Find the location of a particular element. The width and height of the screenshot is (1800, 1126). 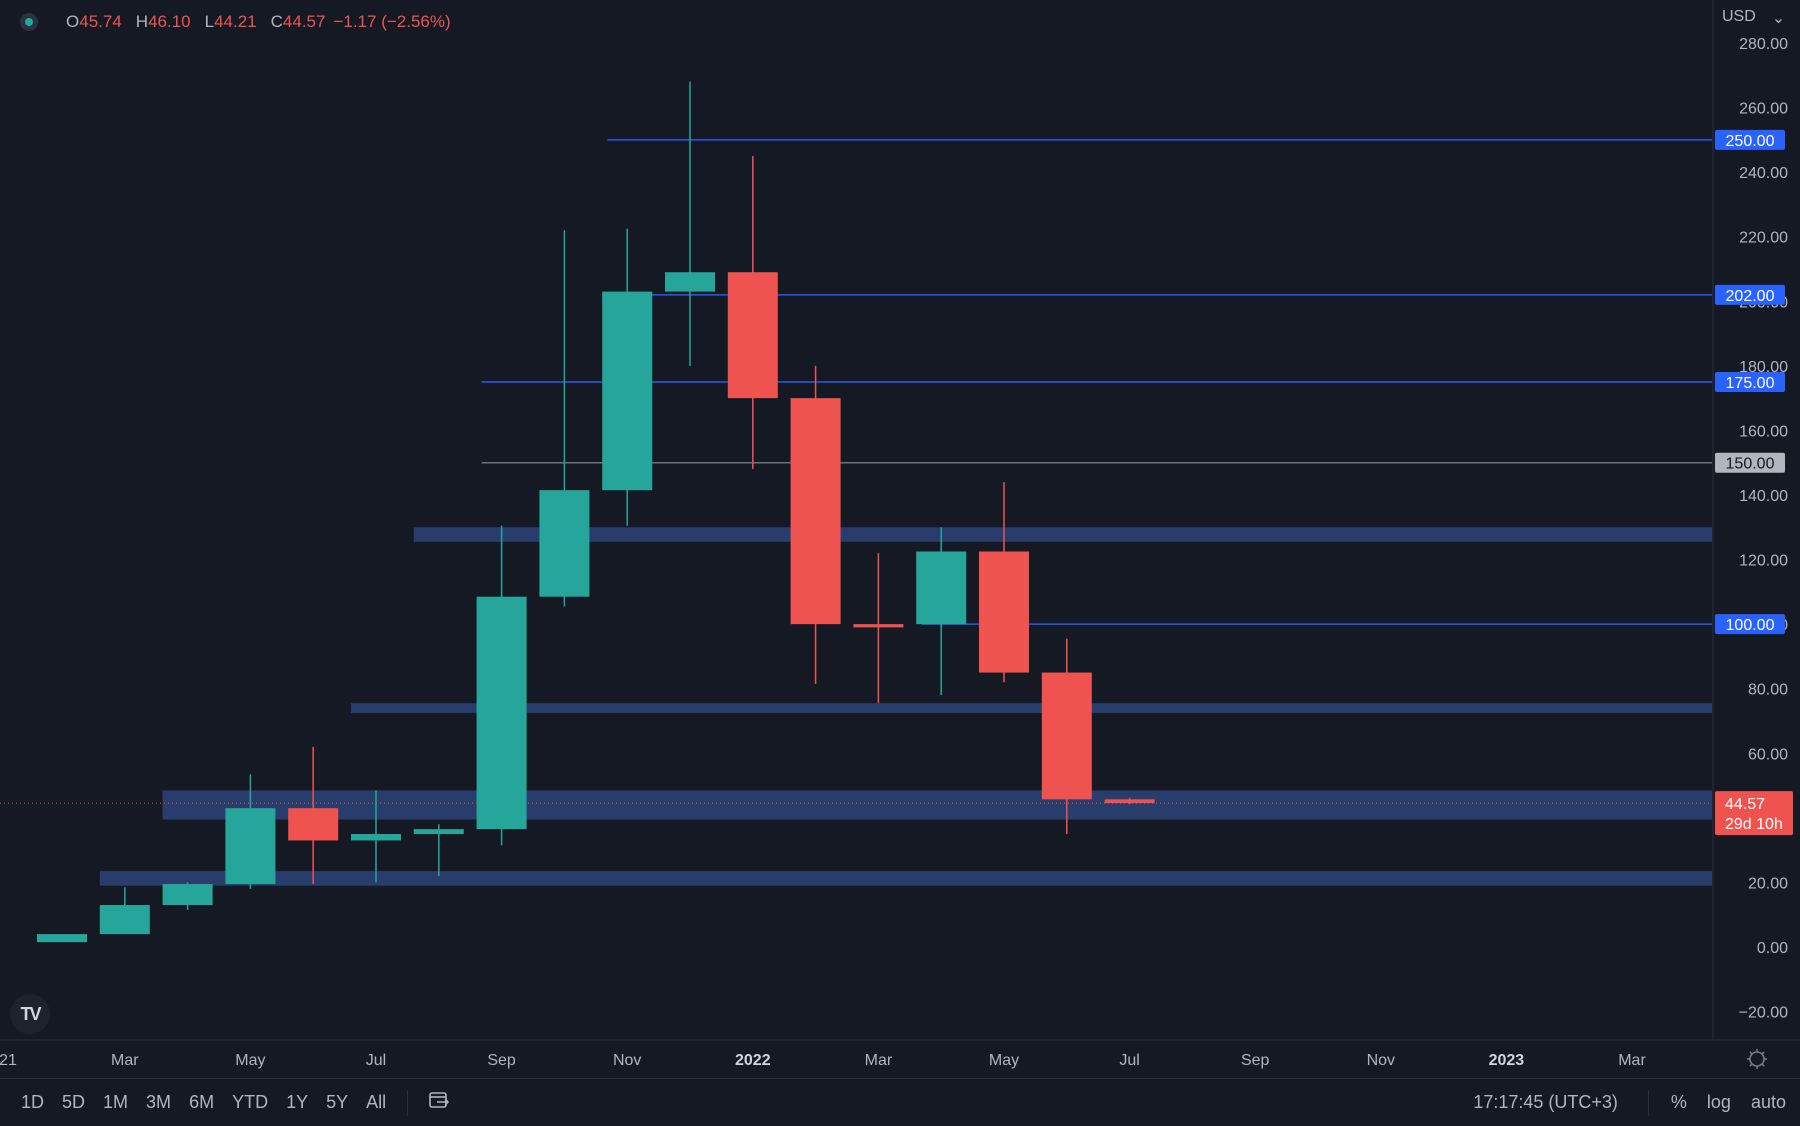

price-tick-label: 240.00 is located at coordinates (1763, 173).